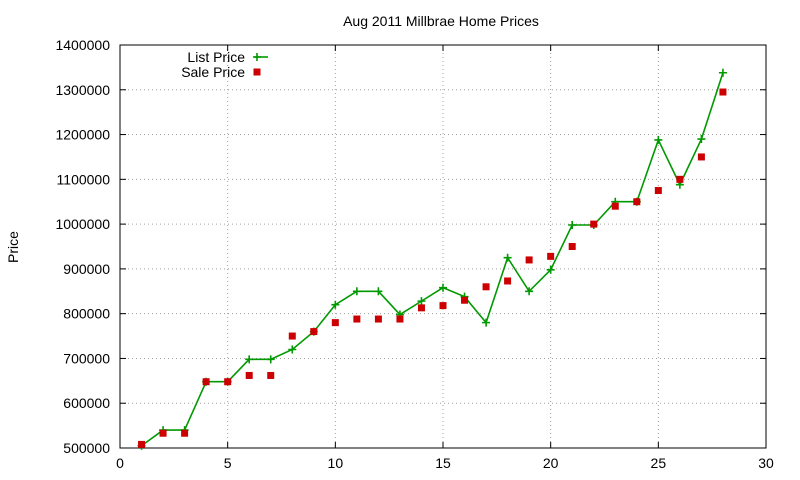 This screenshot has height=480, width=800. Describe the element at coordinates (86, 314) in the screenshot. I see `y-tick-label: 800000` at that location.